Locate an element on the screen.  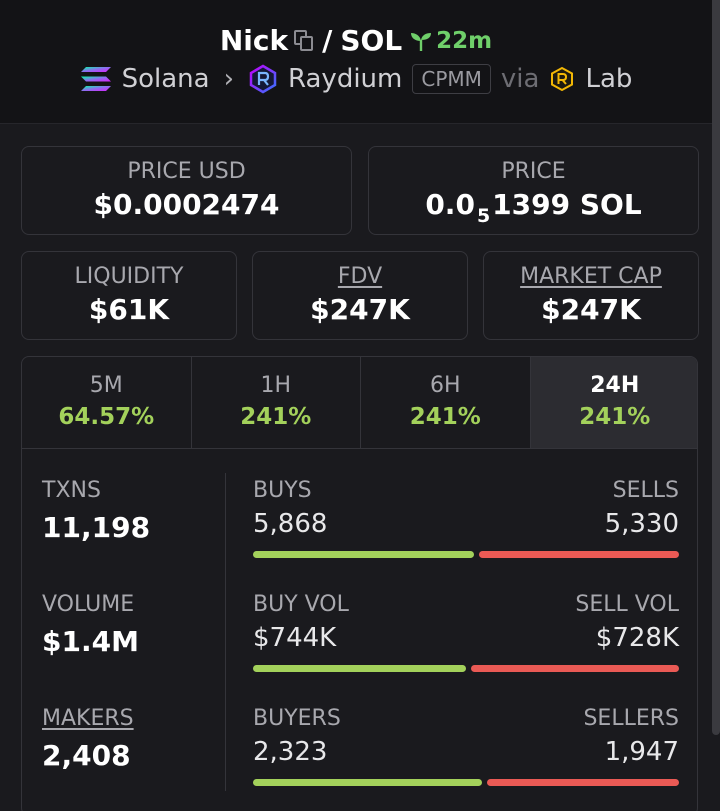
scrollbar is located at coordinates (716, 367).